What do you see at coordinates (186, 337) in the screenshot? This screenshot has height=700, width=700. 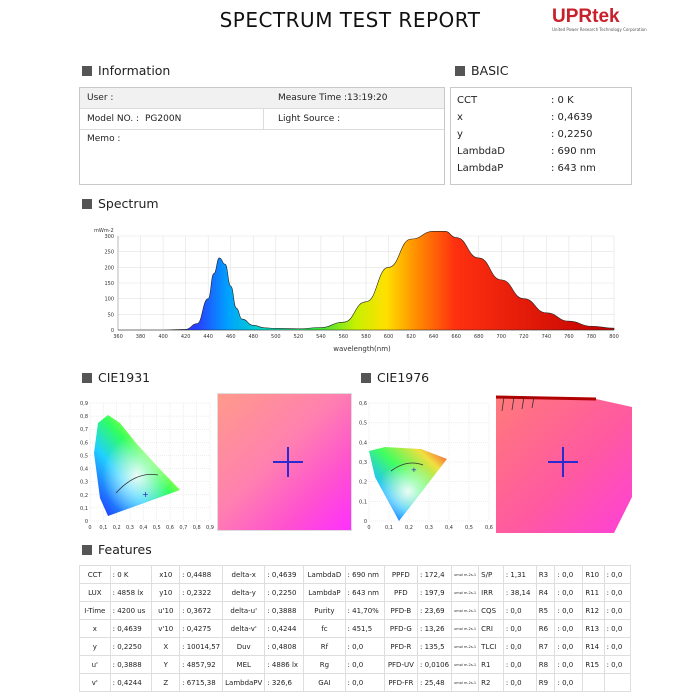 I see `x-tick-label: 420` at bounding box center [186, 337].